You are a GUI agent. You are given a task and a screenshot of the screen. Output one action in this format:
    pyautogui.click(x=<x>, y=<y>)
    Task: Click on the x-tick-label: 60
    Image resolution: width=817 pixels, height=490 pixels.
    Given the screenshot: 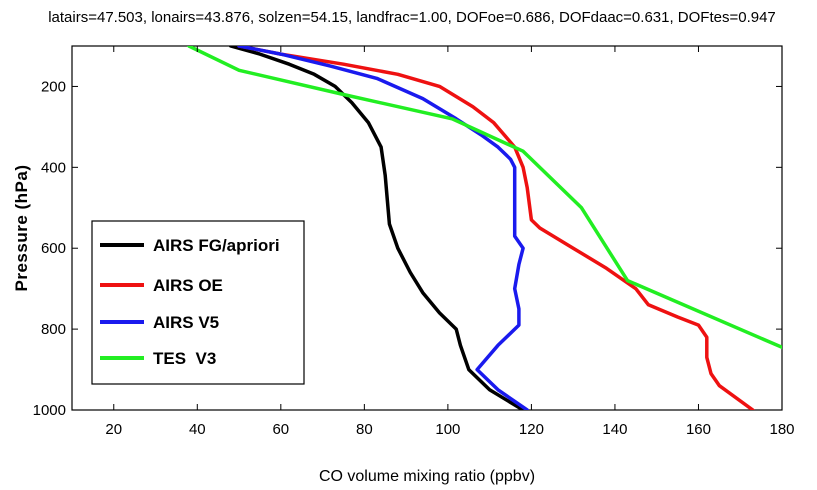 What is the action you would take?
    pyautogui.click(x=280, y=429)
    